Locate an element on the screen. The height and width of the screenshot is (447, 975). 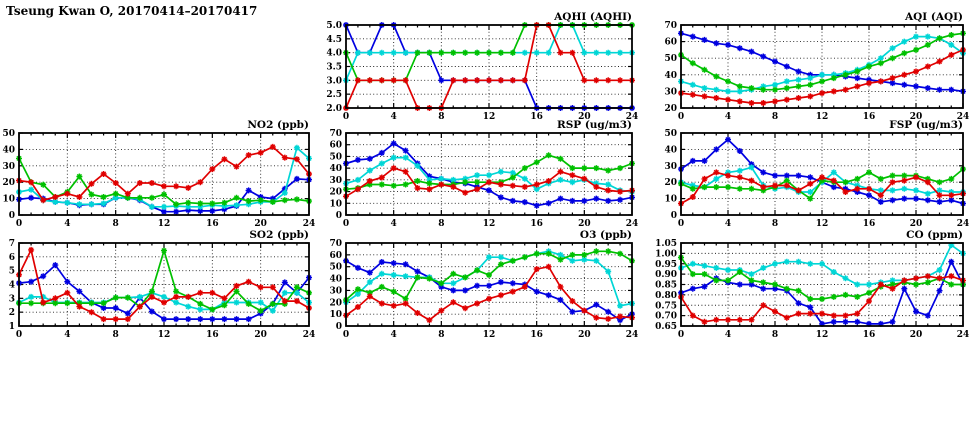
svg-text: 5 is located at coordinates (12, 272).